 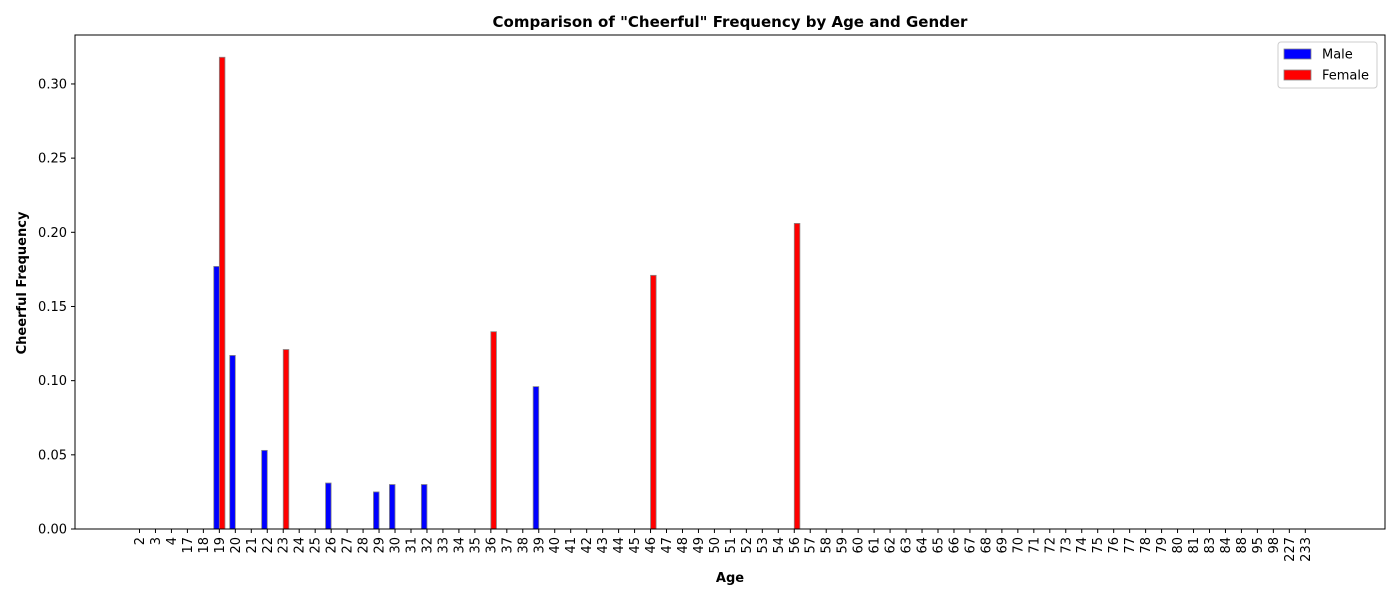 I want to click on x-tick-label: 20, so click(x=236, y=545).